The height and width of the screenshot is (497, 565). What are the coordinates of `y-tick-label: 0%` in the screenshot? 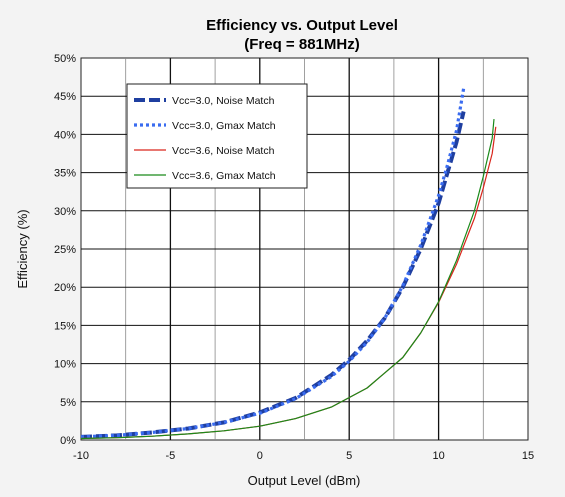 It's located at (68, 441).